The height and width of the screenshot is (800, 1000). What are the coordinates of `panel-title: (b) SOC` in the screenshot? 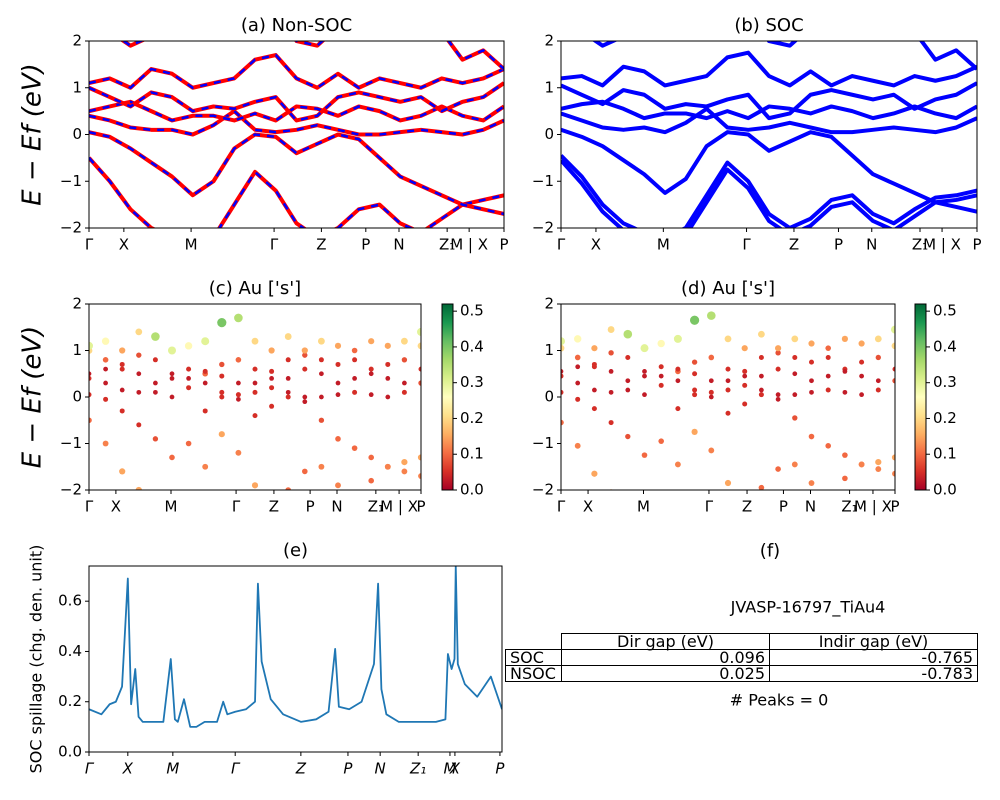 It's located at (768, 25).